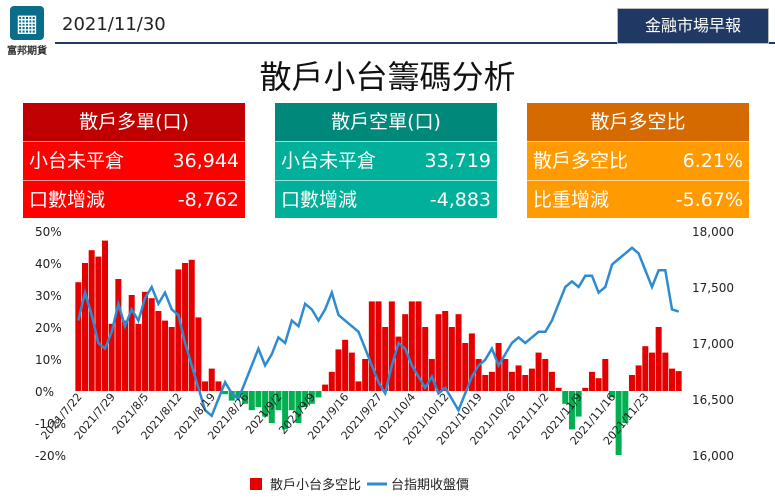  Describe the element at coordinates (205, 161) in the screenshot. I see `card-value: 36,944` at that location.